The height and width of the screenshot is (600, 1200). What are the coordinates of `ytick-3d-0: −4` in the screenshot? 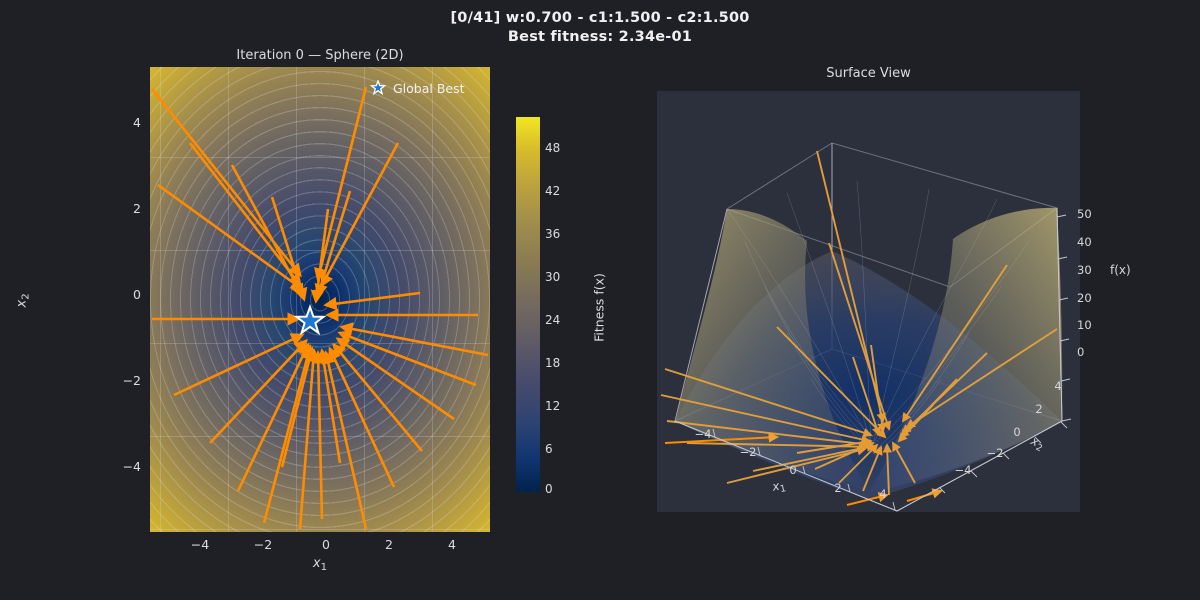 It's located at (963, 470).